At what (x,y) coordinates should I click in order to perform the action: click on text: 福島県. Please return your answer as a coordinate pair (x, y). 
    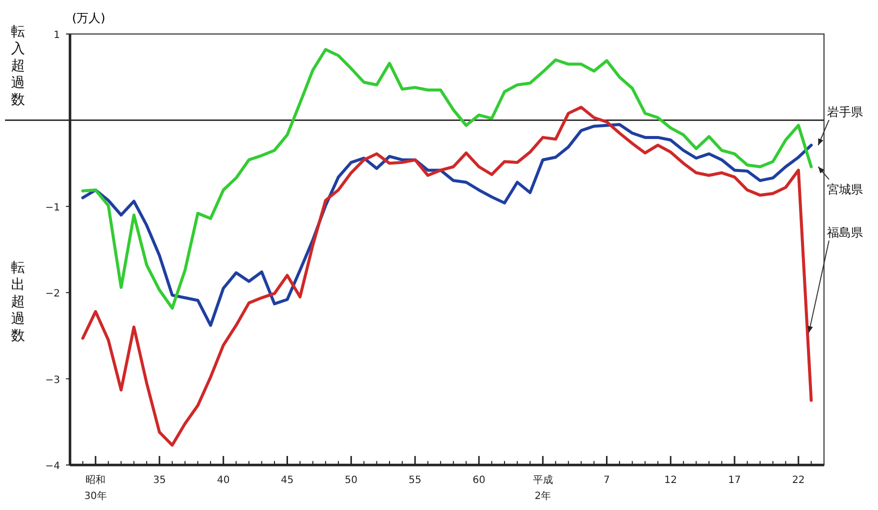
    Looking at the image, I should click on (845, 233).